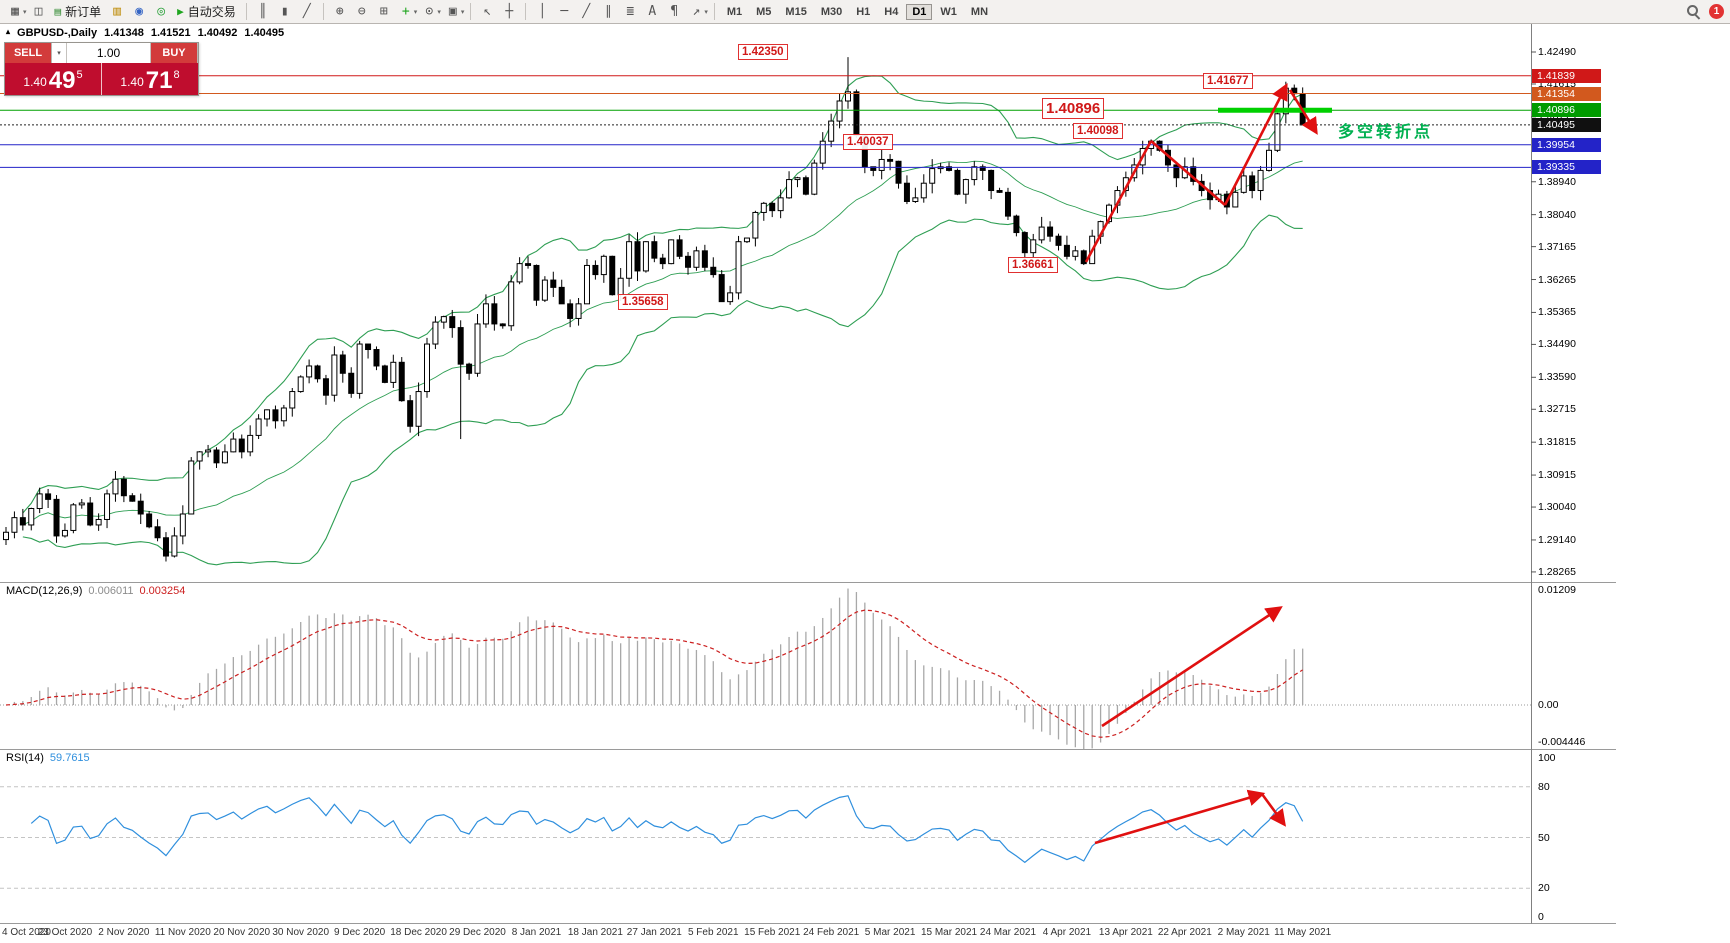 The width and height of the screenshot is (1730, 943). I want to click on timeframe-button-M30: M30, so click(831, 11).